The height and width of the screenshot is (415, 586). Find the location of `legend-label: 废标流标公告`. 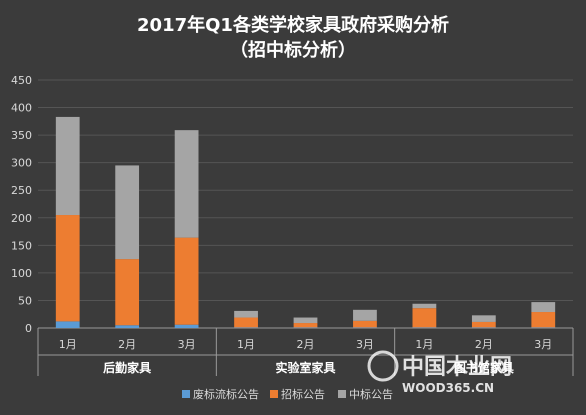

legend-label: 废标流标公告 is located at coordinates (226, 394).